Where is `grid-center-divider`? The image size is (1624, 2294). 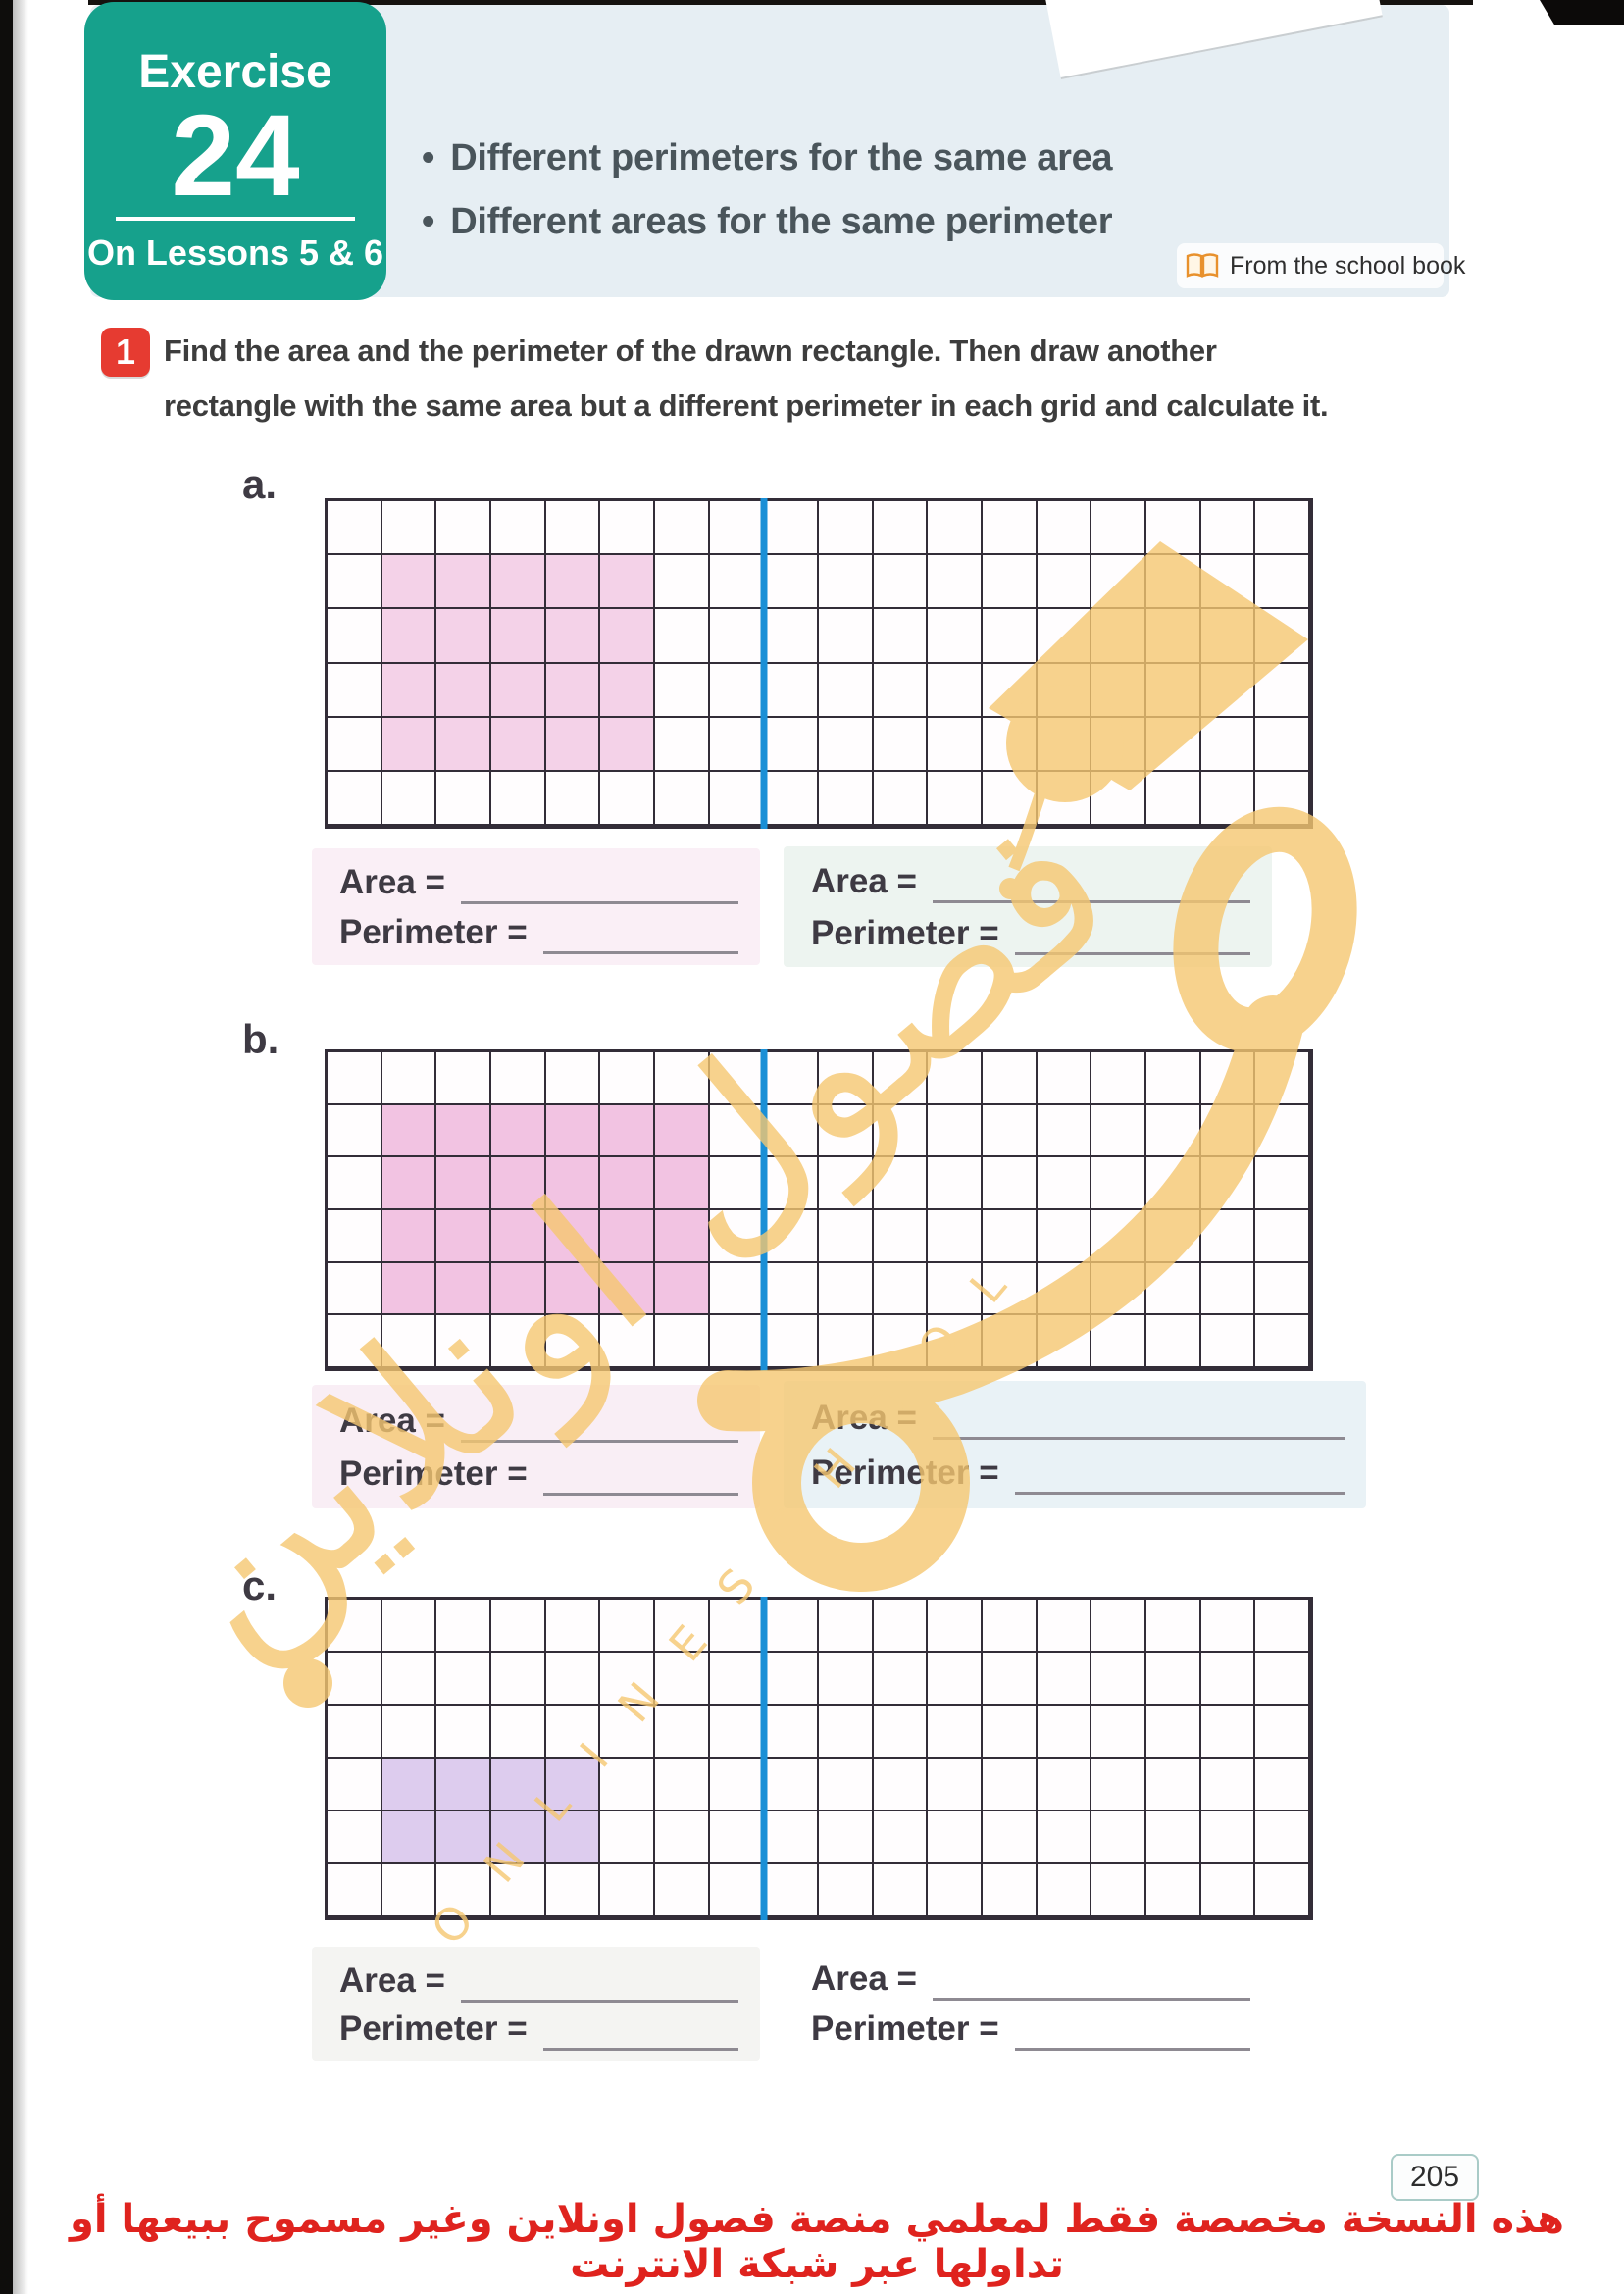 grid-center-divider is located at coordinates (764, 1758).